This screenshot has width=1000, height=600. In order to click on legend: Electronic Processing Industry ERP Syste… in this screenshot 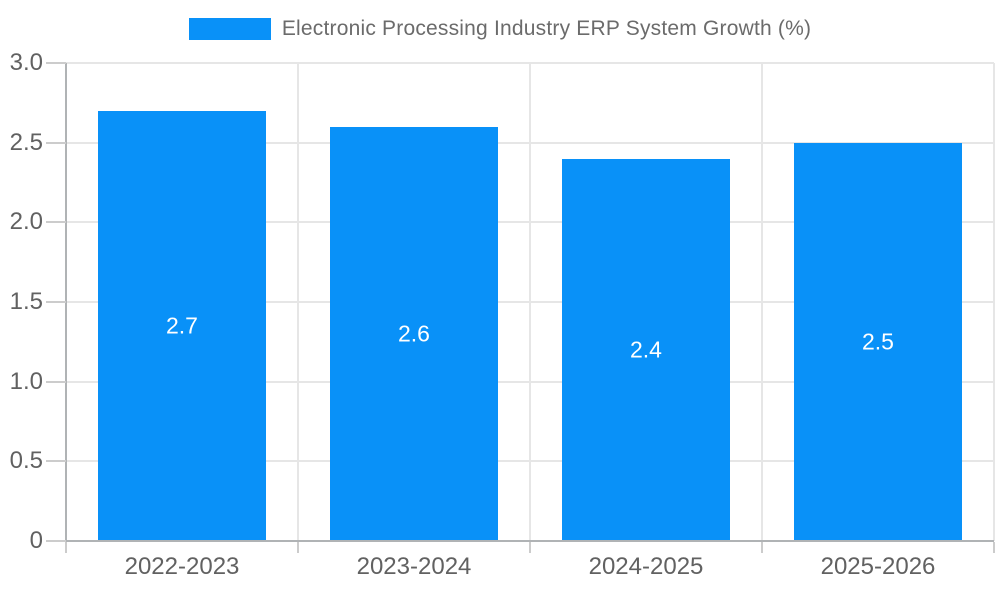, I will do `click(500, 29)`.